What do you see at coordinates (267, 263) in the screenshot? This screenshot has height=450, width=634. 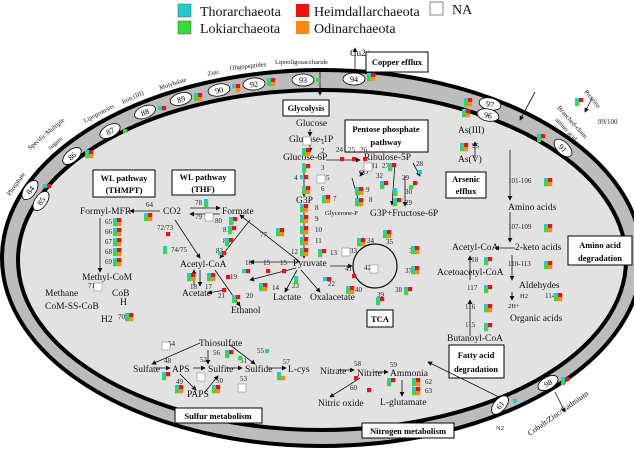 I see `reaction-number: 15` at bounding box center [267, 263].